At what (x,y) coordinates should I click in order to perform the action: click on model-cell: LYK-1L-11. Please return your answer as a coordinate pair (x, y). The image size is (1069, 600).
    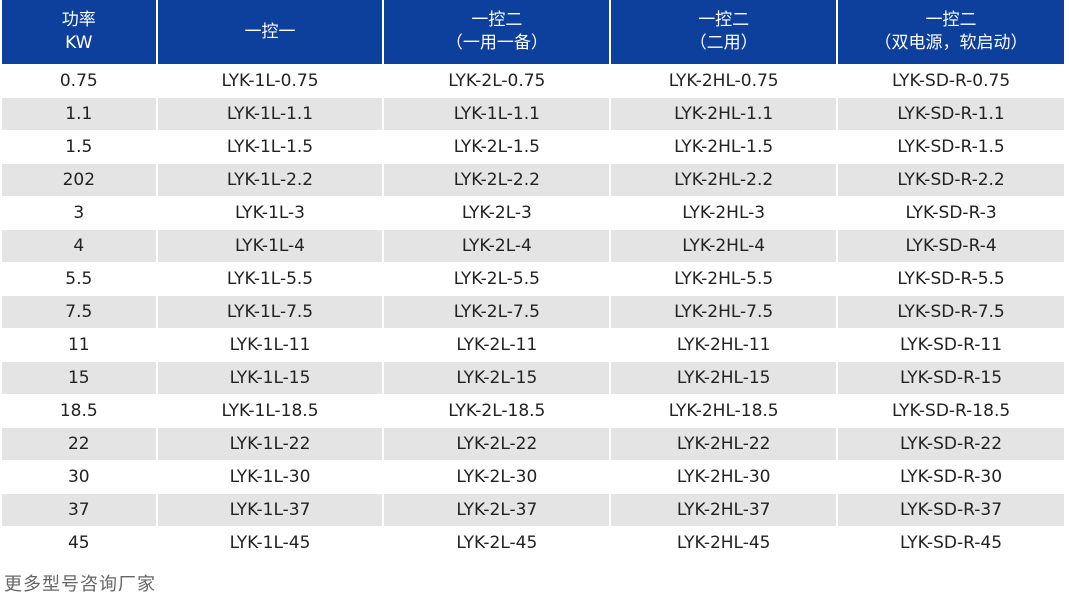
    Looking at the image, I should click on (270, 344).